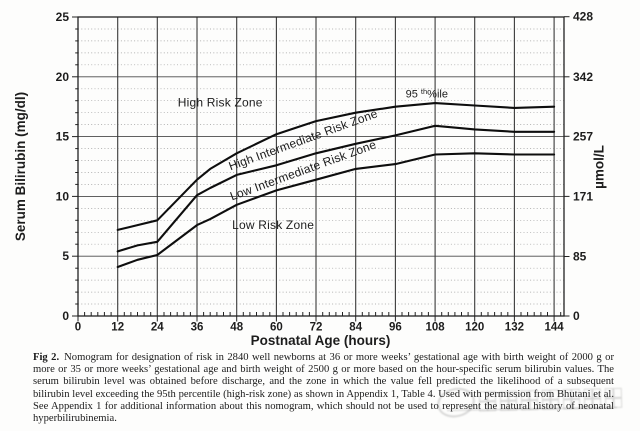 This screenshot has width=640, height=431. Describe the element at coordinates (63, 17) in the screenshot. I see `y-left-tick-label: 25` at that location.